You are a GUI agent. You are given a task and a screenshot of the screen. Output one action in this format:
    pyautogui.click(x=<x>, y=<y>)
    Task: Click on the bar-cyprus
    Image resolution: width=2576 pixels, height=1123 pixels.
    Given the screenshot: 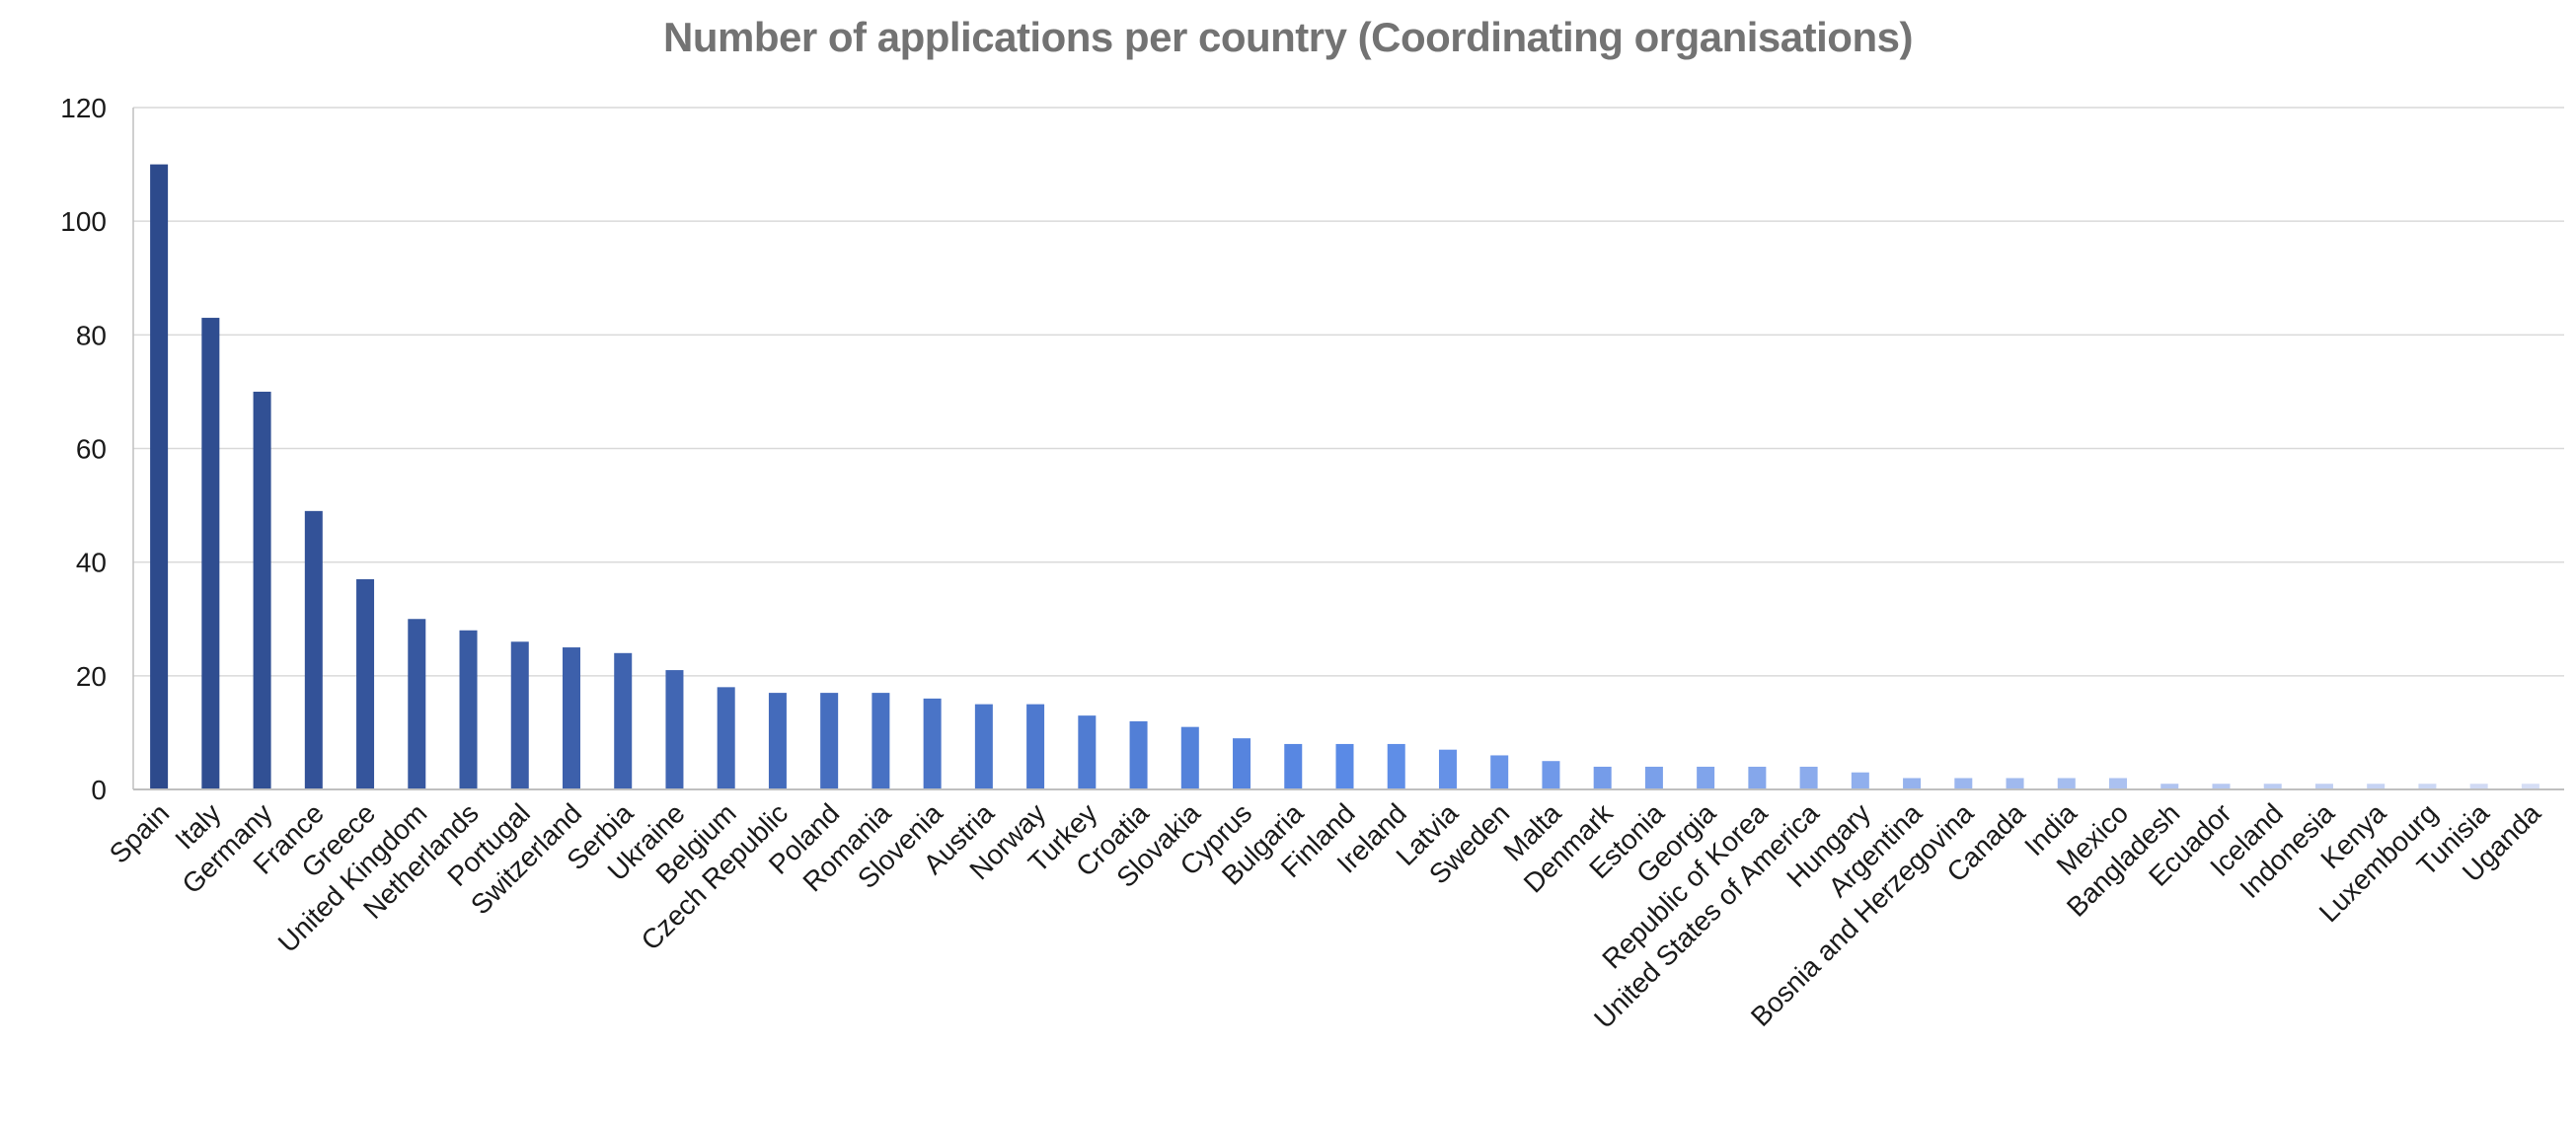 What is the action you would take?
    pyautogui.click(x=1242, y=763)
    